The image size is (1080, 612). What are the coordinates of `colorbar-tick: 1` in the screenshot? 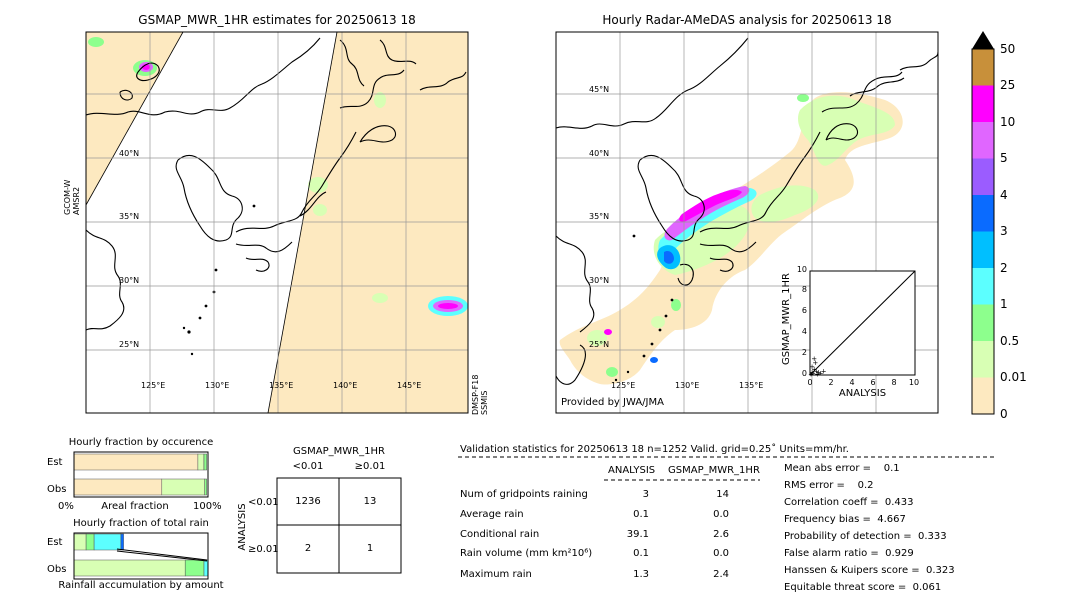 It's located at (1004, 304).